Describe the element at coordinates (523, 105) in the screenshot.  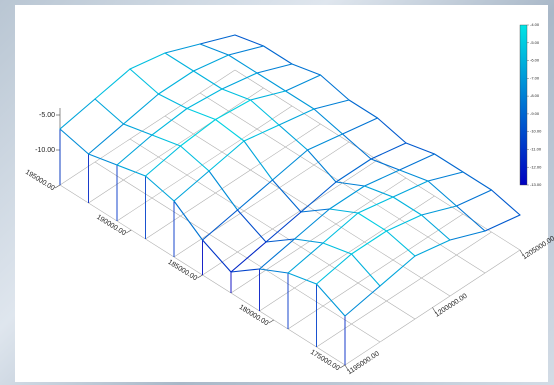
I see `colorbar-bar` at that location.